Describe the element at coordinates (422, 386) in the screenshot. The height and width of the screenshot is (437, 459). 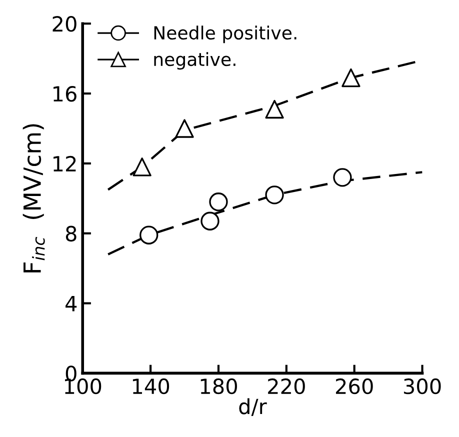
I see `x-tick-label: 300` at that location.